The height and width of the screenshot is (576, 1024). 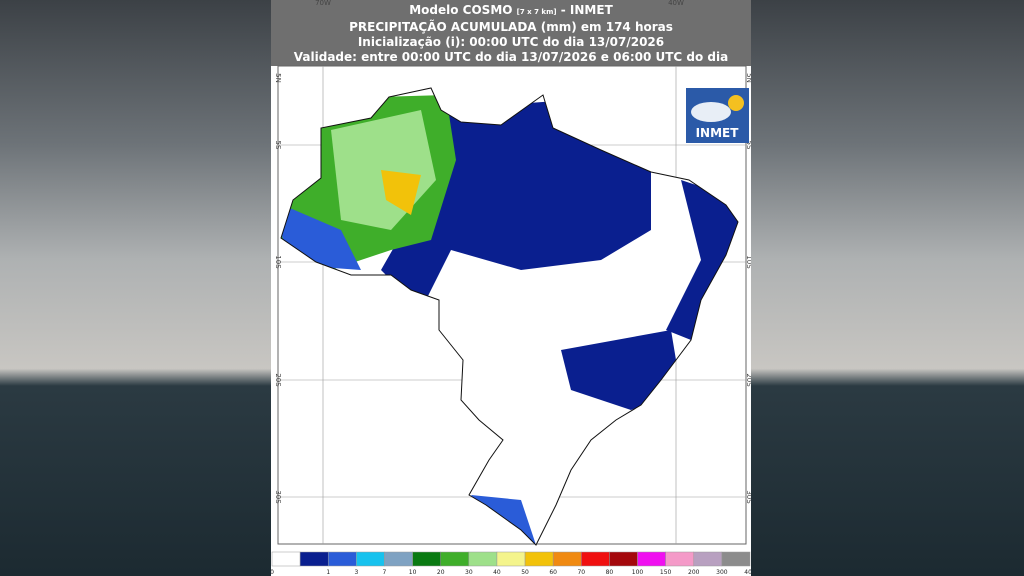 I want to click on legend-label: 50, so click(x=525, y=572).